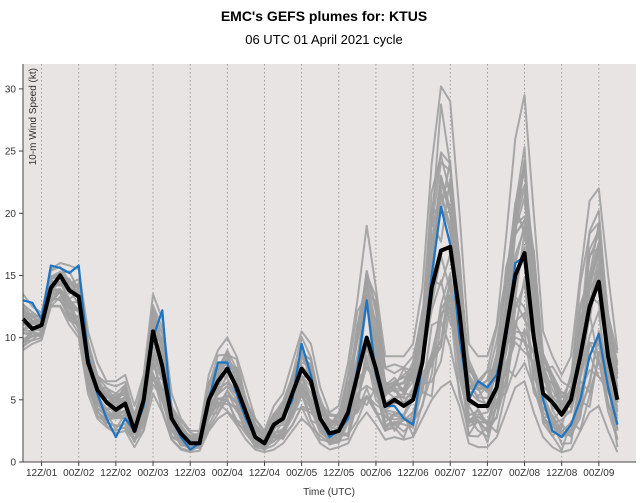  I want to click on x-tick-label: 00Z/08, so click(525, 473).